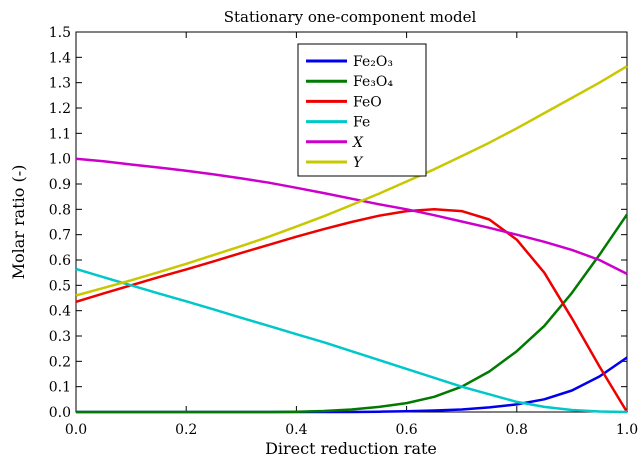  What do you see at coordinates (60, 84) in the screenshot?
I see `y-tick-label-13: 1.3` at bounding box center [60, 84].